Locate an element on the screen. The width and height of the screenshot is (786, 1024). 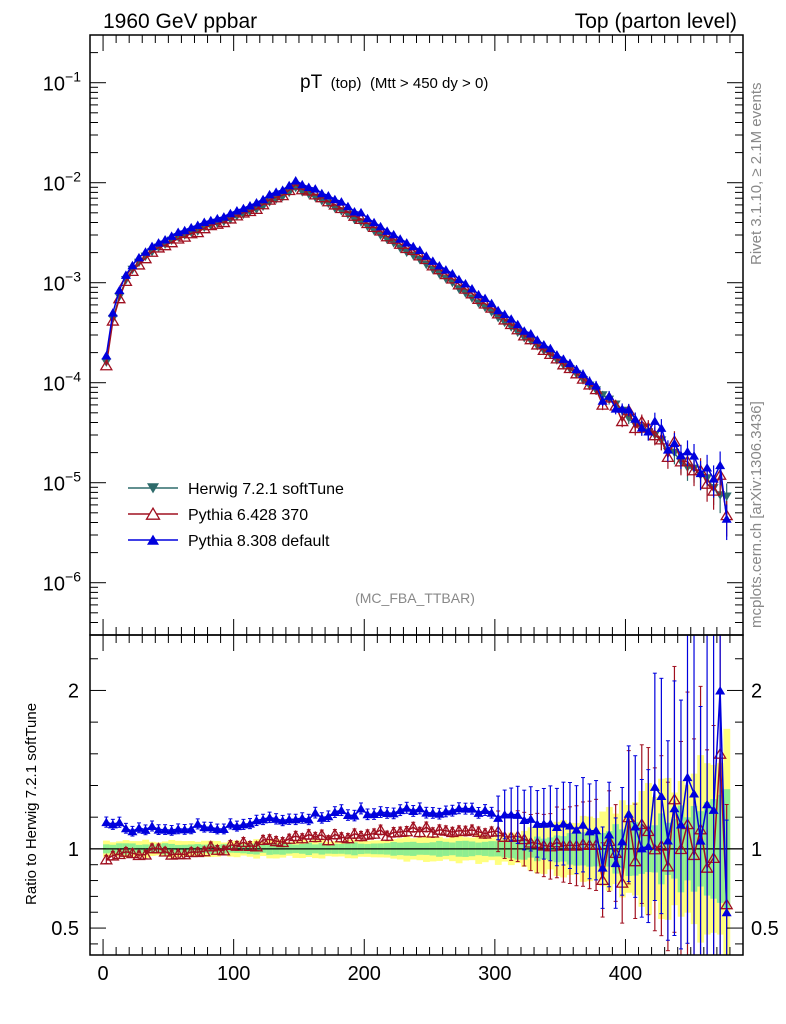
y-tick-label-main: 10−6 is located at coordinates (62, 582).